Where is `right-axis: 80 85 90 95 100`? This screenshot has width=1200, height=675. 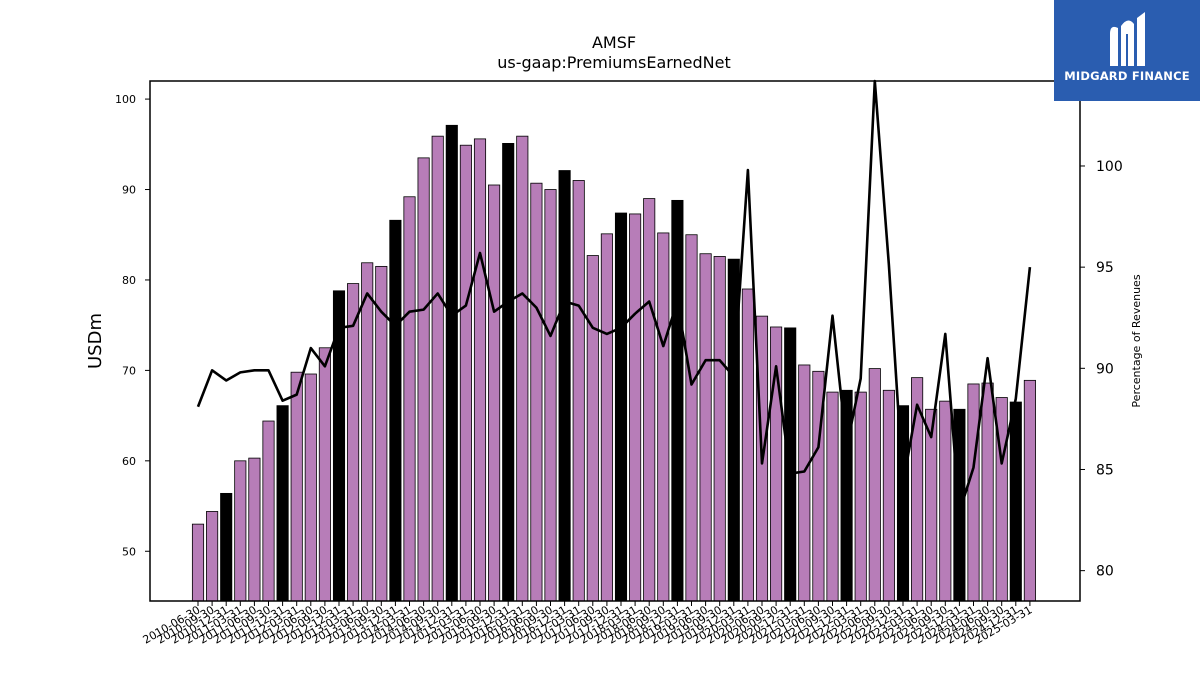
right-axis: 80 85 90 95 100 is located at coordinates (1101, 369).